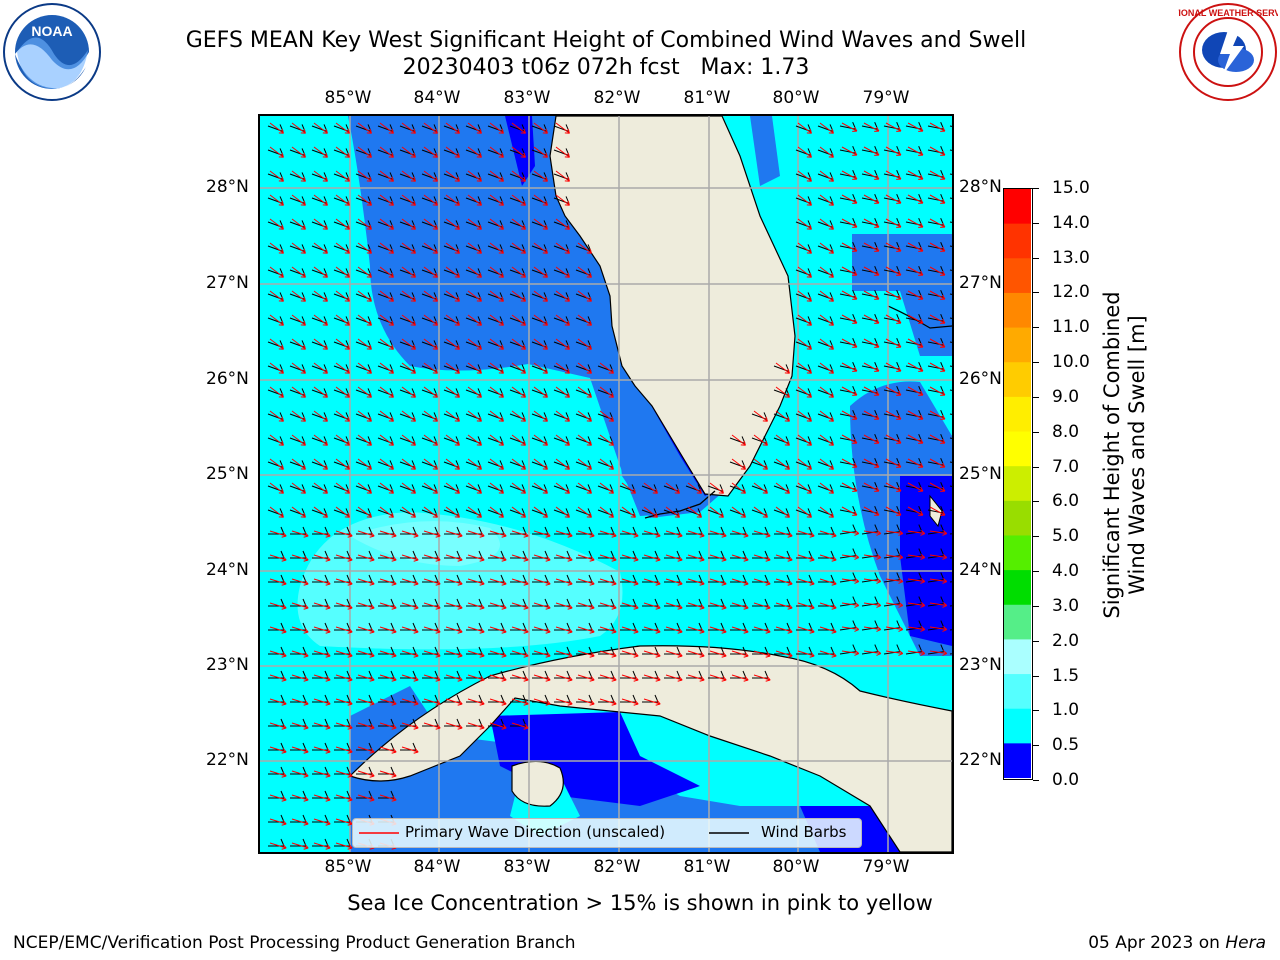 The height and width of the screenshot is (960, 1280). I want to click on lon-label-bottom: 82°W, so click(617, 867).